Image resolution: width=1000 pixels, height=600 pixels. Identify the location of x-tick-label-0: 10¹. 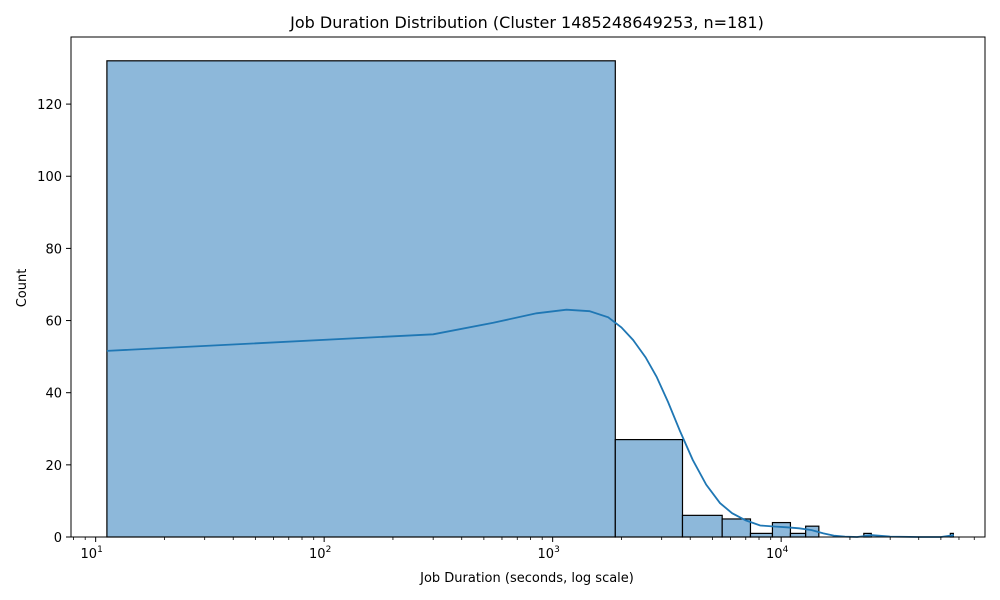
(92, 553).